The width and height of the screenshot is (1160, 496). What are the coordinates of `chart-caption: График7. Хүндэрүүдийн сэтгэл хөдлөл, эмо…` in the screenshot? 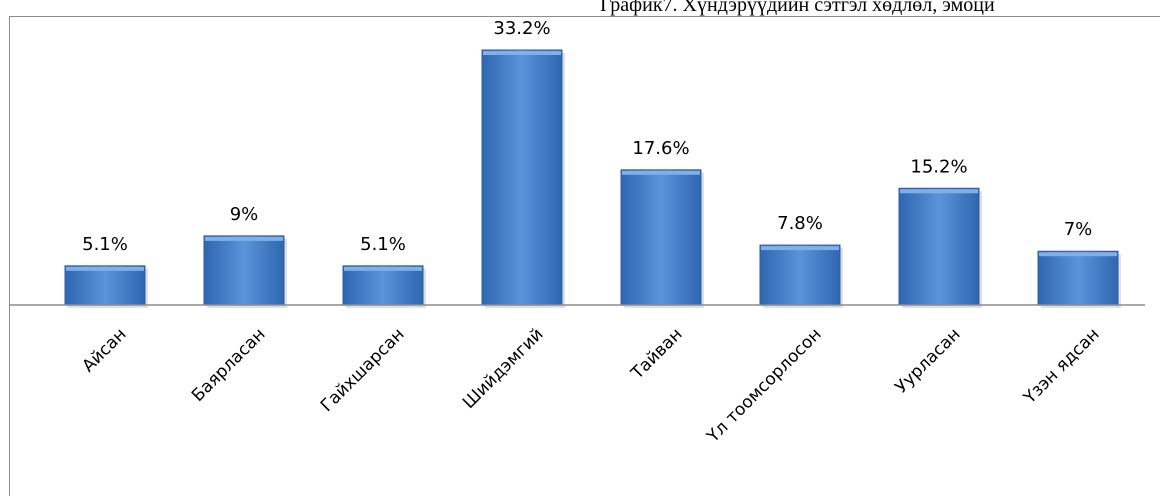 It's located at (797, 8).